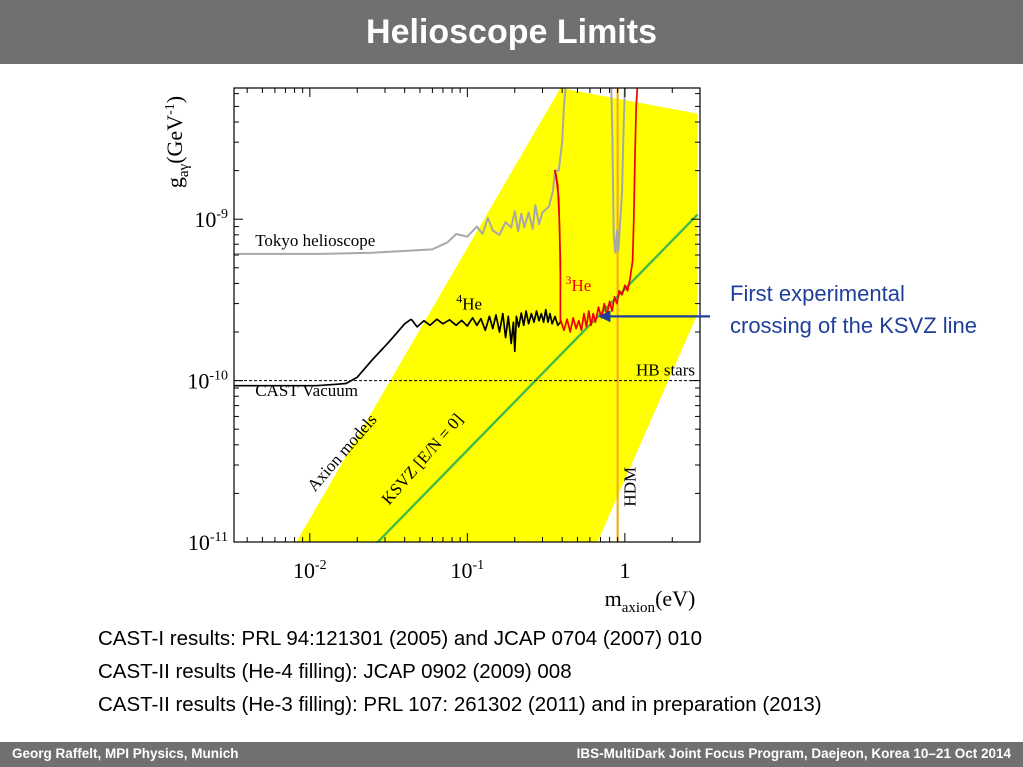  I want to click on annotation-line-2: crossing of the KSVZ line, so click(854, 325).